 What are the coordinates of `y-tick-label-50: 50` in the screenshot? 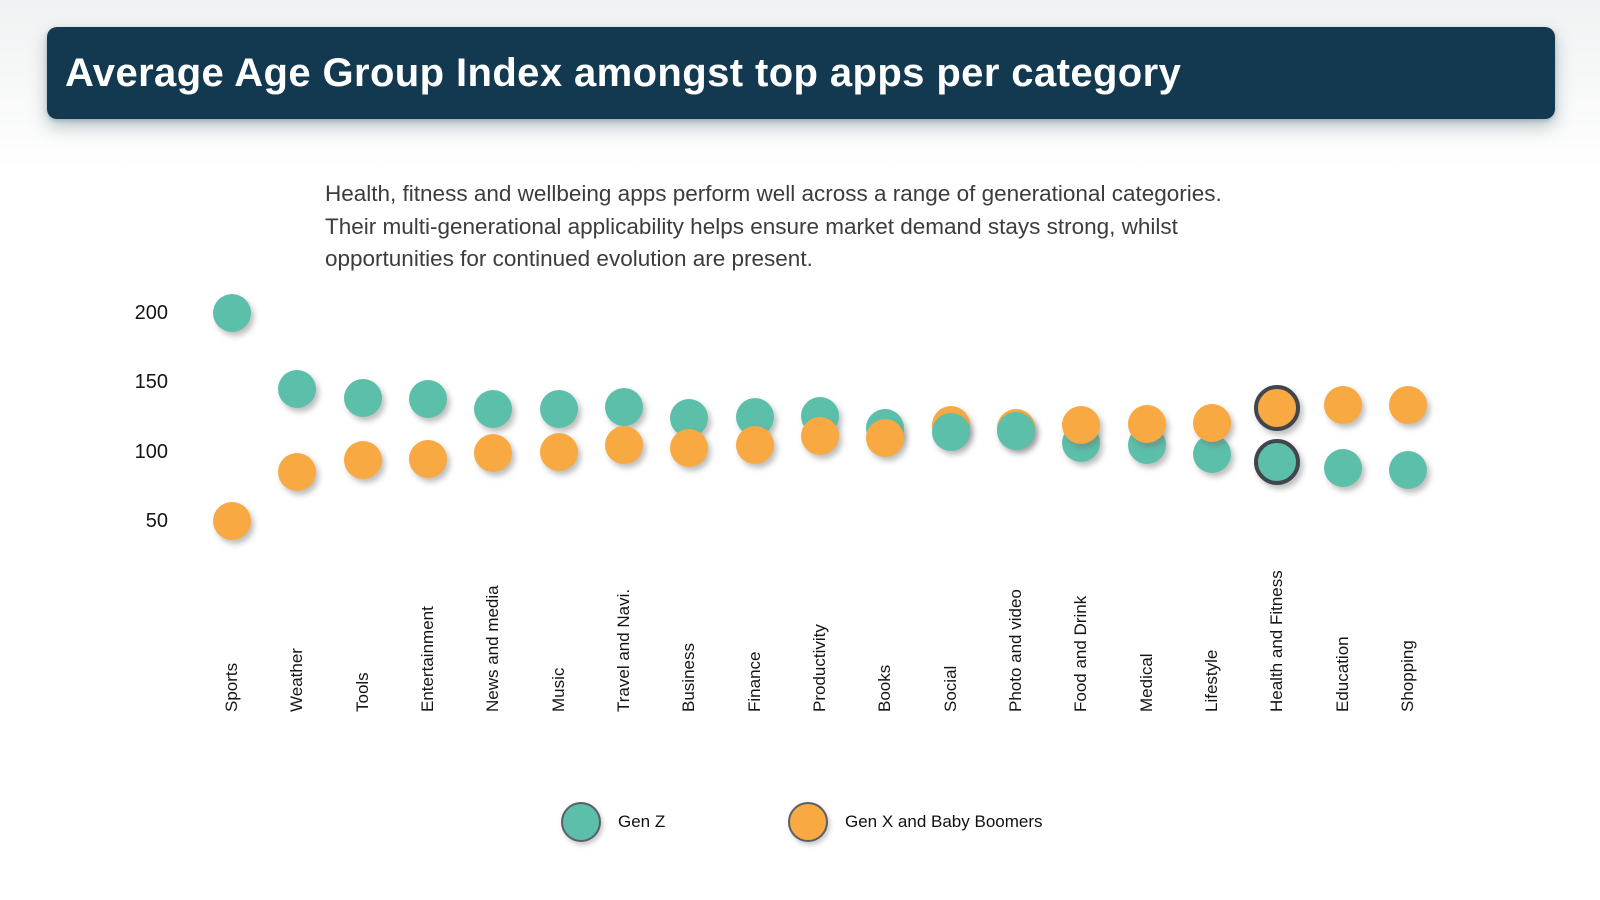 It's located at (156, 521).